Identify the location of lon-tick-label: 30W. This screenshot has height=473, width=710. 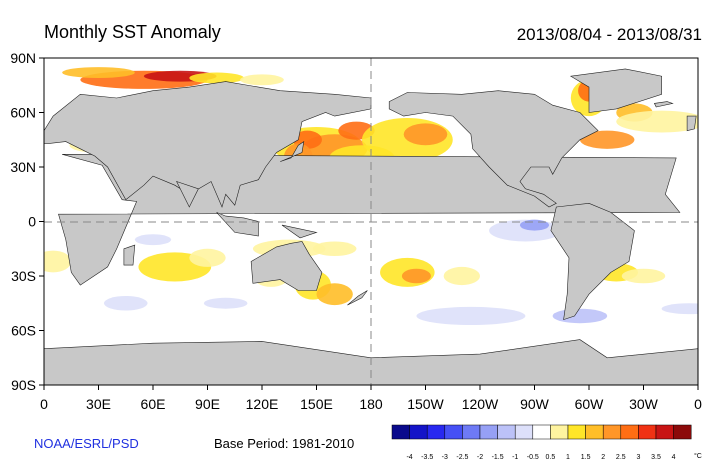
(644, 404).